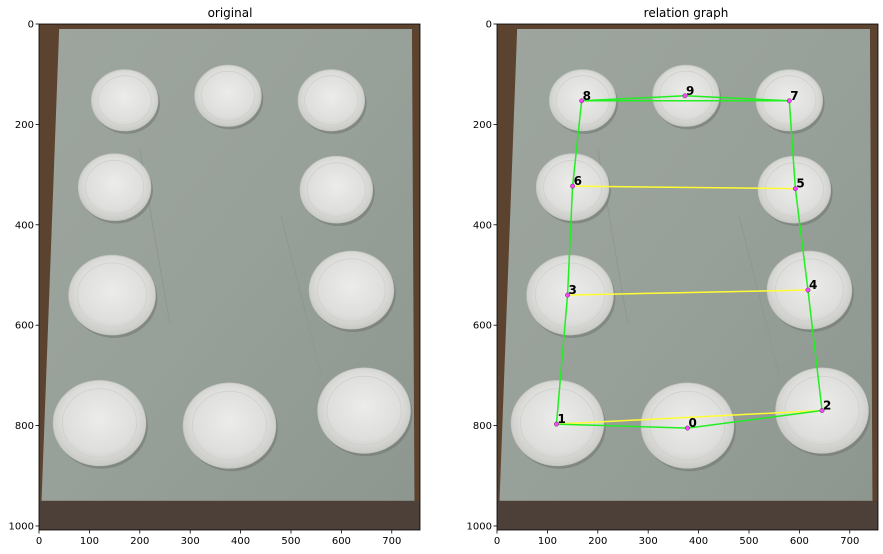 The image size is (883, 554). I want to click on y-tick-label: 1000, so click(479, 526).